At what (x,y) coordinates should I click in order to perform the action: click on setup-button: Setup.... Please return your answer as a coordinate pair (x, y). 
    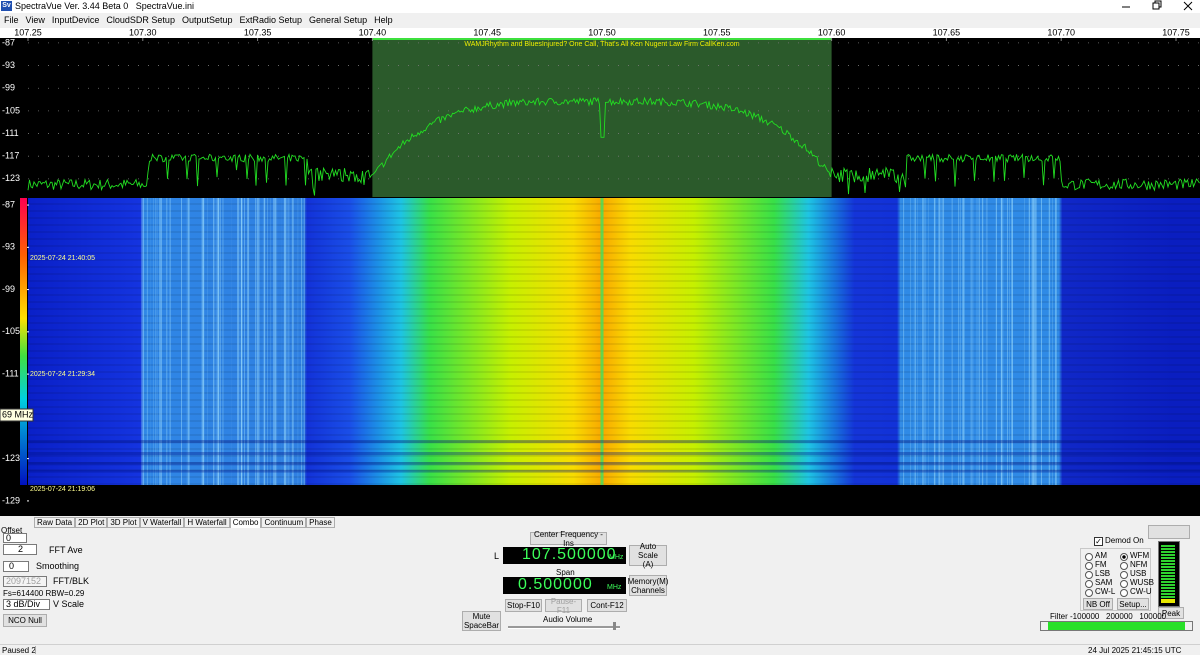
    Looking at the image, I should click on (1133, 604).